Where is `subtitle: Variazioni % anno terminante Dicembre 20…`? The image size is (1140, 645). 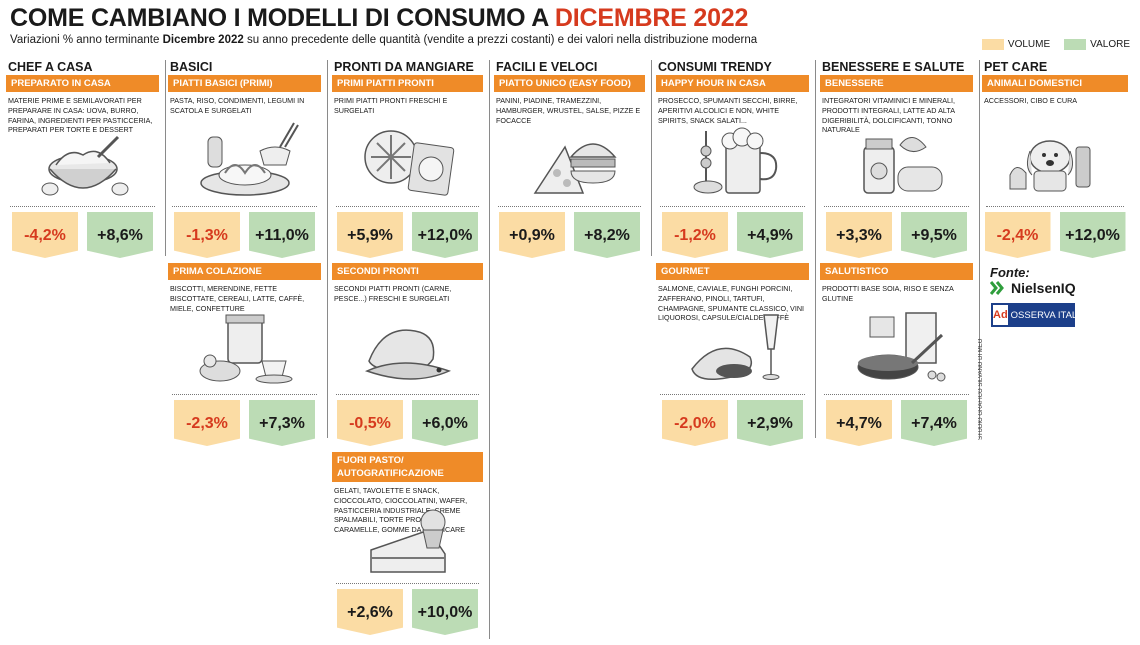
subtitle: Variazioni % anno terminante Dicembre 20… is located at coordinates (384, 40).